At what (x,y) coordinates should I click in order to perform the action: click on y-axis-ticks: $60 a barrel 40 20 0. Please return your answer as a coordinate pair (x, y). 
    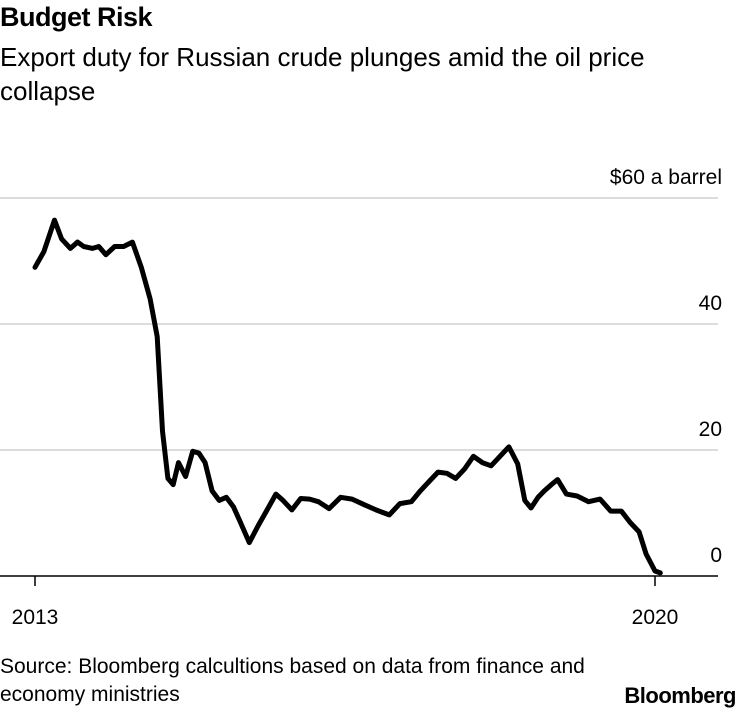
    Looking at the image, I should click on (666, 366).